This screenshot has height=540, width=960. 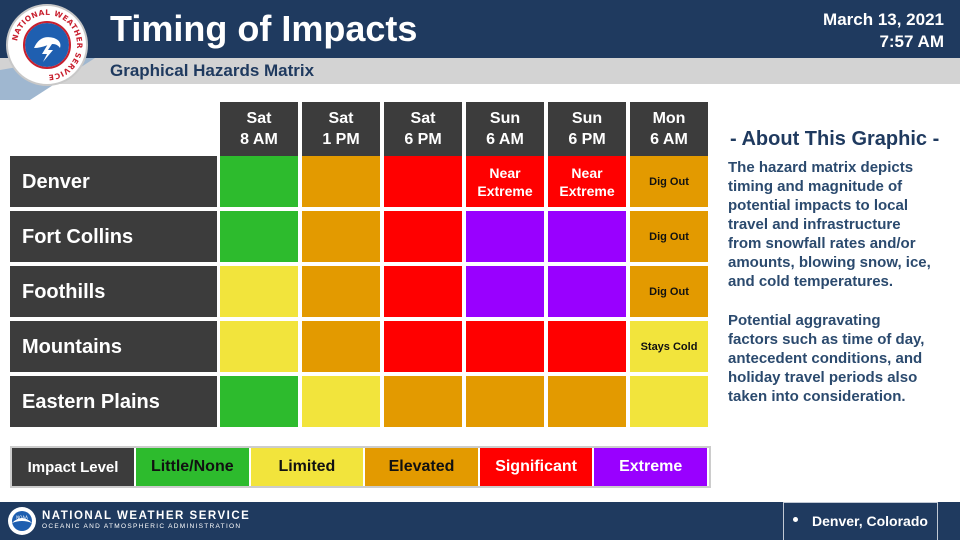 I want to click on office-bullet, so click(x=795, y=519).